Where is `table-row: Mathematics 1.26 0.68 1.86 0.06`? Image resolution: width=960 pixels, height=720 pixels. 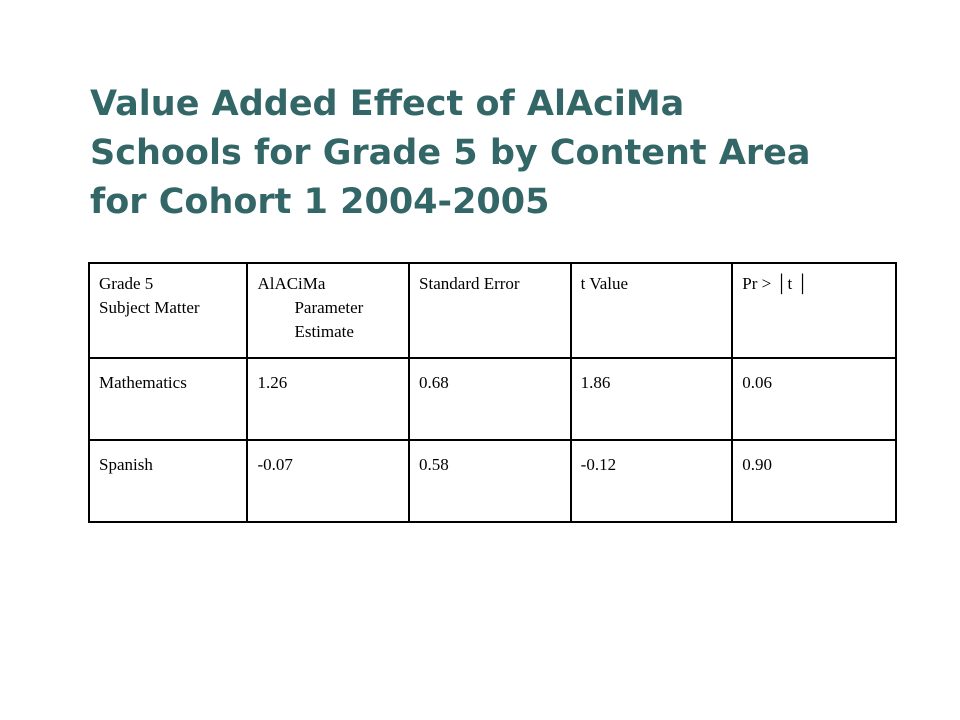
table-row: Mathematics 1.26 0.68 1.86 0.06 is located at coordinates (492, 399).